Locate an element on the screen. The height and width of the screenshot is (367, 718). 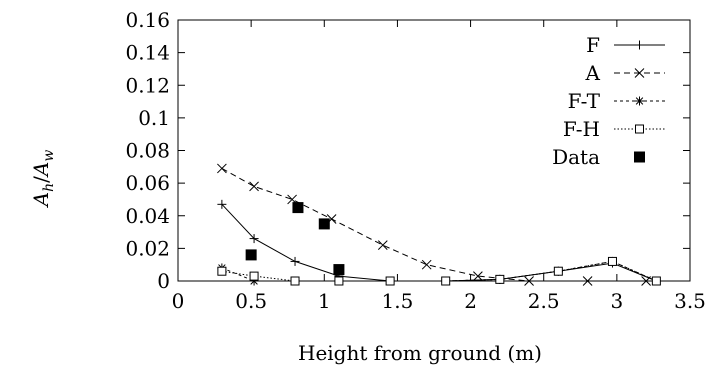
y-axis-label-slash: / is located at coordinates (41, 179).